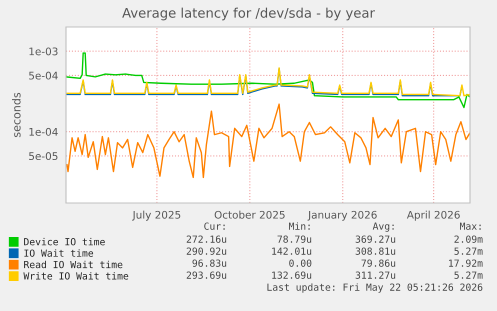  What do you see at coordinates (249, 214) in the screenshot?
I see `x-tick-label: October 2025` at bounding box center [249, 214].